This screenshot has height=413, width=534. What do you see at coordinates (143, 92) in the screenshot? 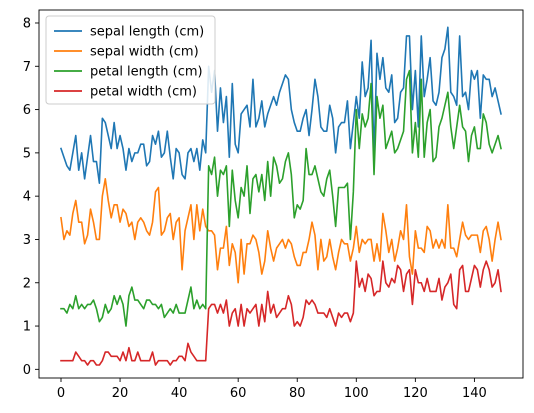
I see `legend-label-3: petal width (cm)` at bounding box center [143, 92].